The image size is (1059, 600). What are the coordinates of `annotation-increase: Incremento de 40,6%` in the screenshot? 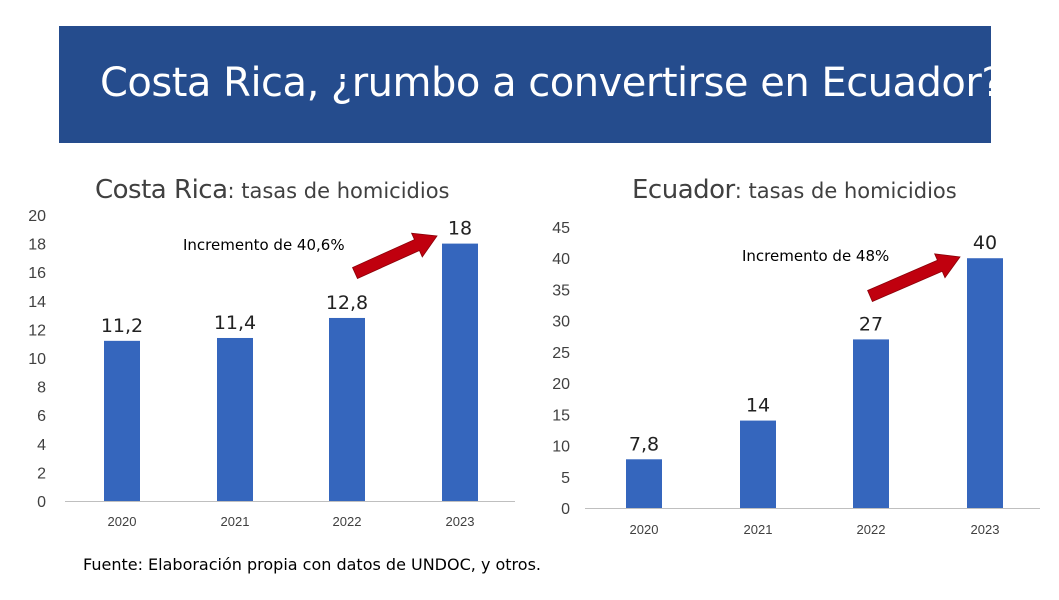 It's located at (264, 245).